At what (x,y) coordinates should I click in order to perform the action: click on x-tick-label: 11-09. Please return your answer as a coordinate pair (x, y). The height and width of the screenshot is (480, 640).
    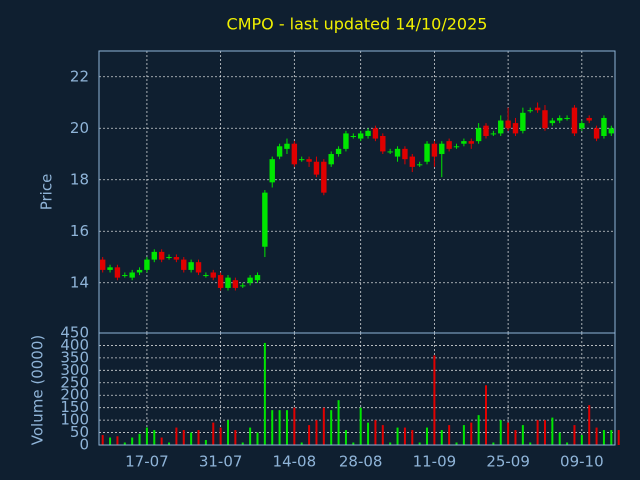
    Looking at the image, I should click on (435, 462).